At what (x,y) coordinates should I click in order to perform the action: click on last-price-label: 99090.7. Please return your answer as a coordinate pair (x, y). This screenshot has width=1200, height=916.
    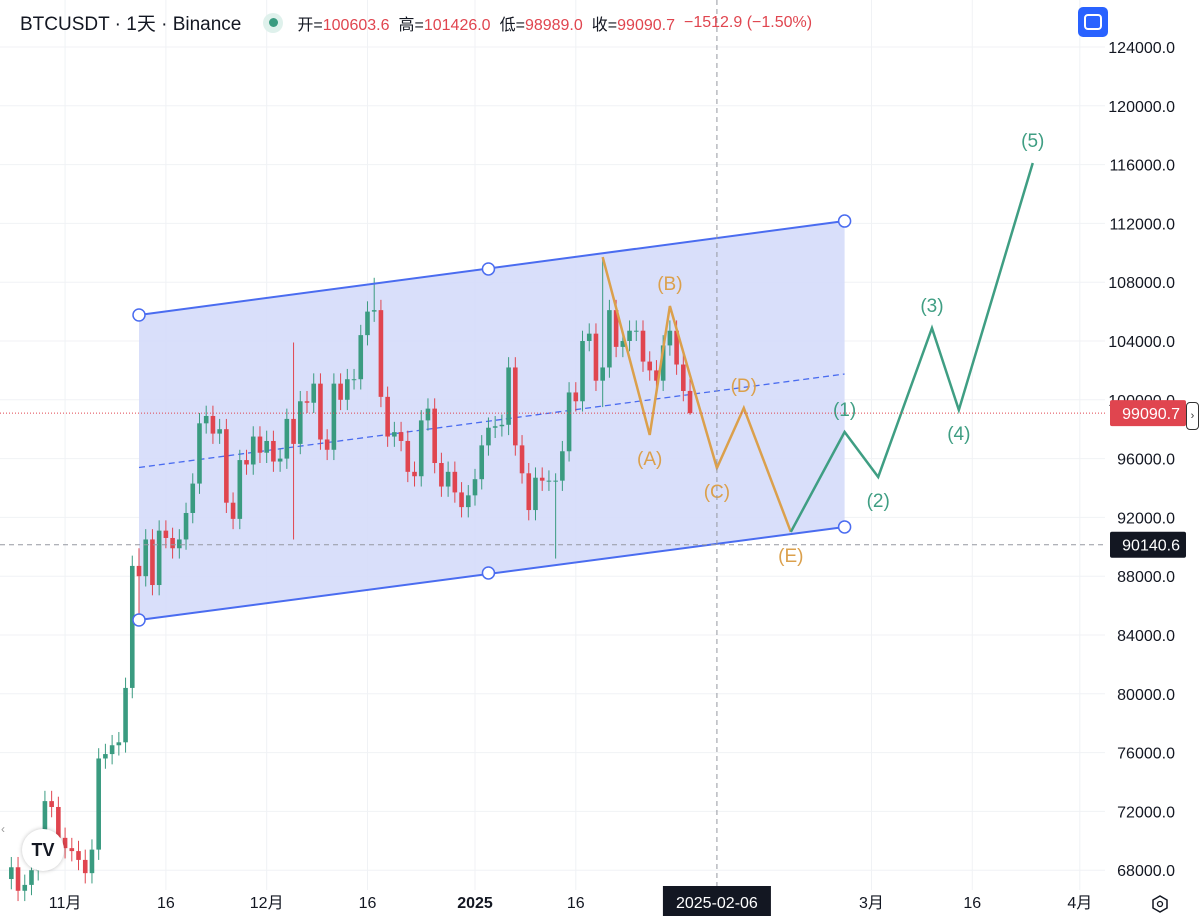
    Looking at the image, I should click on (1151, 414).